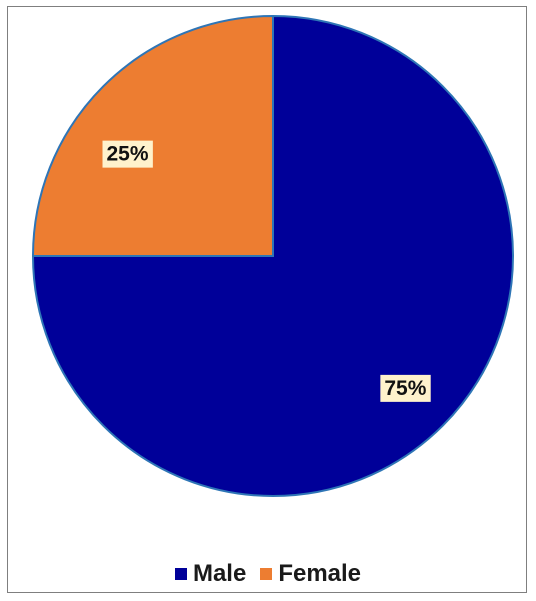 Image resolution: width=536 pixels, height=601 pixels. Describe the element at coordinates (180, 574) in the screenshot. I see `legend-swatch-male` at that location.